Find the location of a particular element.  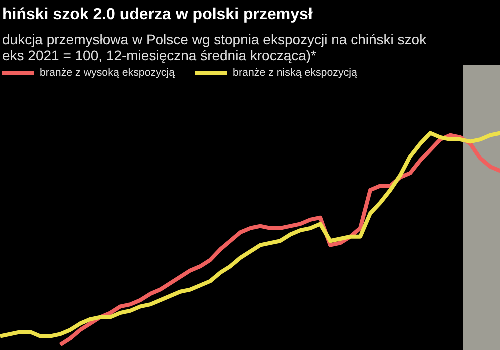

chart-title: hiński szok 2.0 uderza w polski przemysł is located at coordinates (158, 15).